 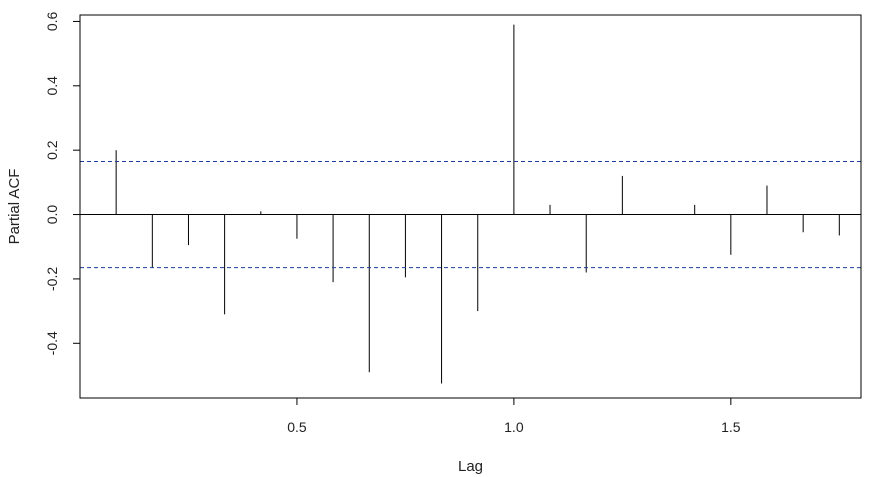 I want to click on x-axis-label: Lag, so click(x=470, y=466).